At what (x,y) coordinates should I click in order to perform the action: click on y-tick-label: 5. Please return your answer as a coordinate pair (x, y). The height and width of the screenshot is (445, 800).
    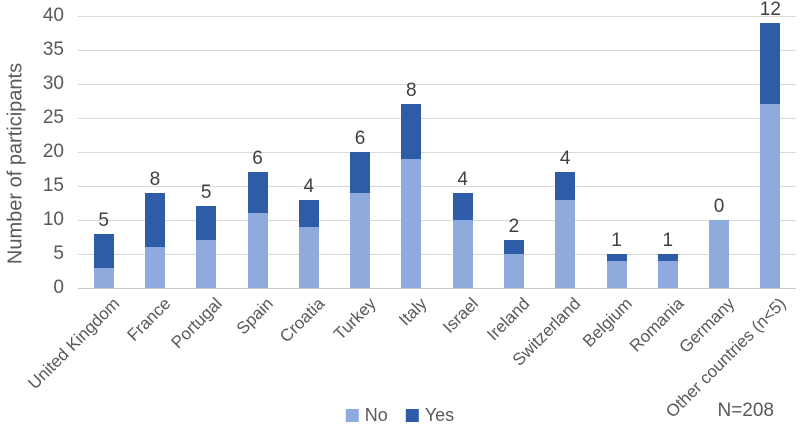
    Looking at the image, I should click on (58, 253).